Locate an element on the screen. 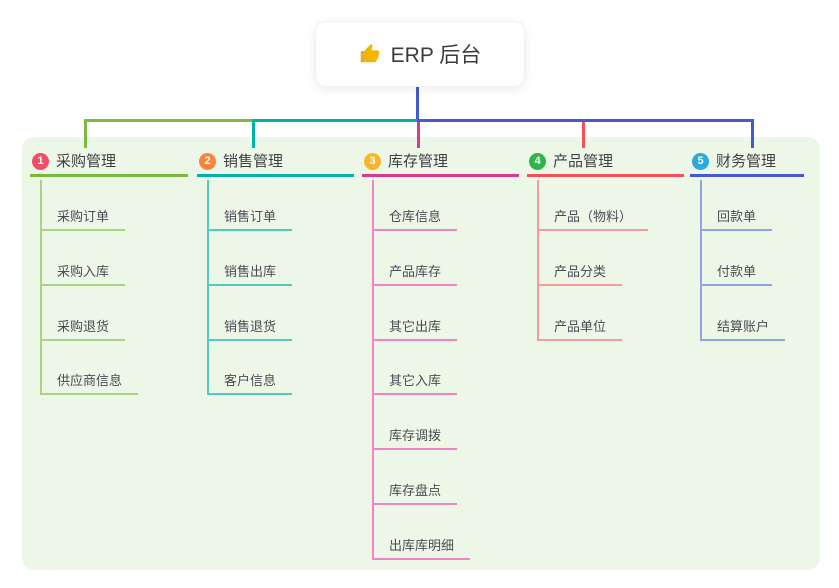 This screenshot has width=839, height=588. branch-node-1: 1 采购管理 is located at coordinates (109, 162).